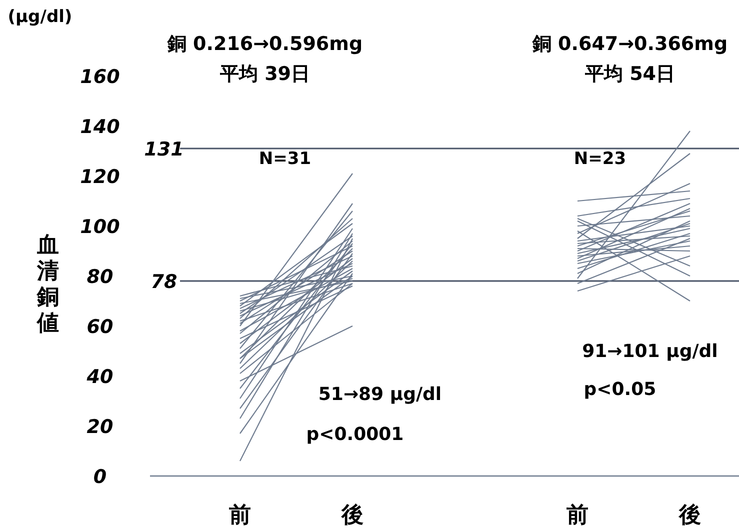 The image size is (739, 530). I want to click on annotation: p<0.05, so click(620, 389).